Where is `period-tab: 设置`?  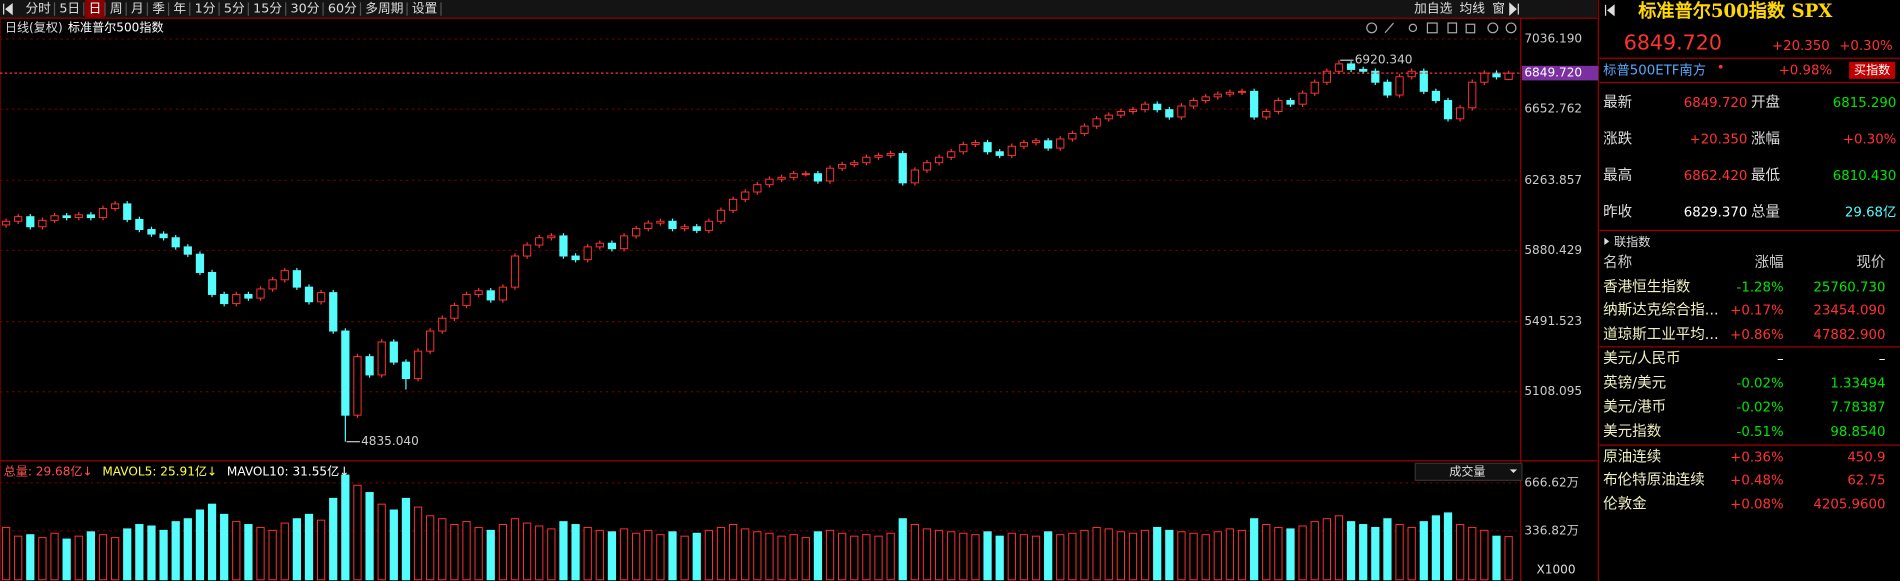 period-tab: 设置 is located at coordinates (425, 8).